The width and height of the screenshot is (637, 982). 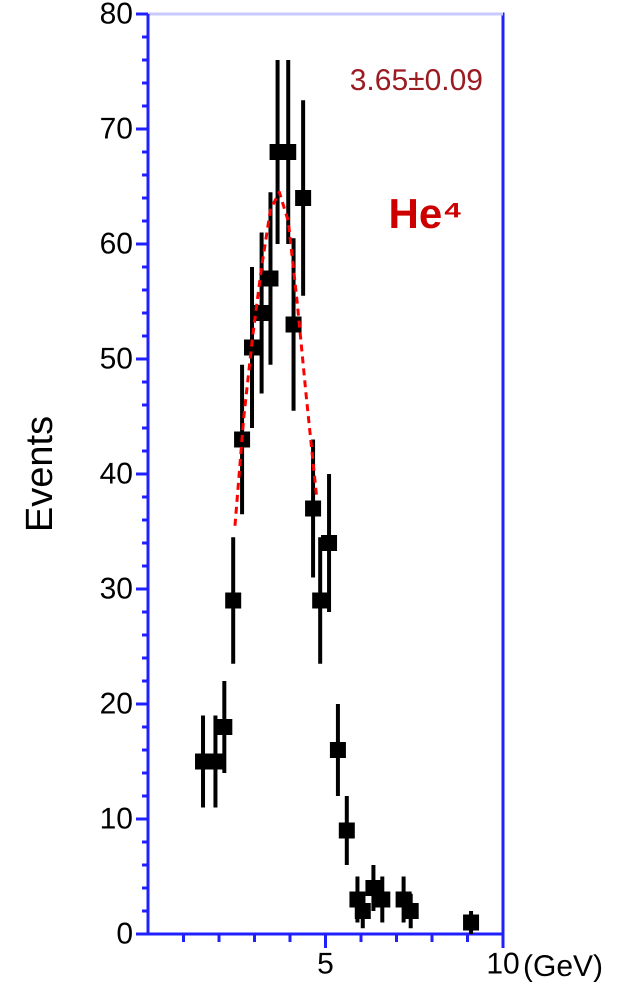 I want to click on annotation: He⁴, so click(x=425, y=213).